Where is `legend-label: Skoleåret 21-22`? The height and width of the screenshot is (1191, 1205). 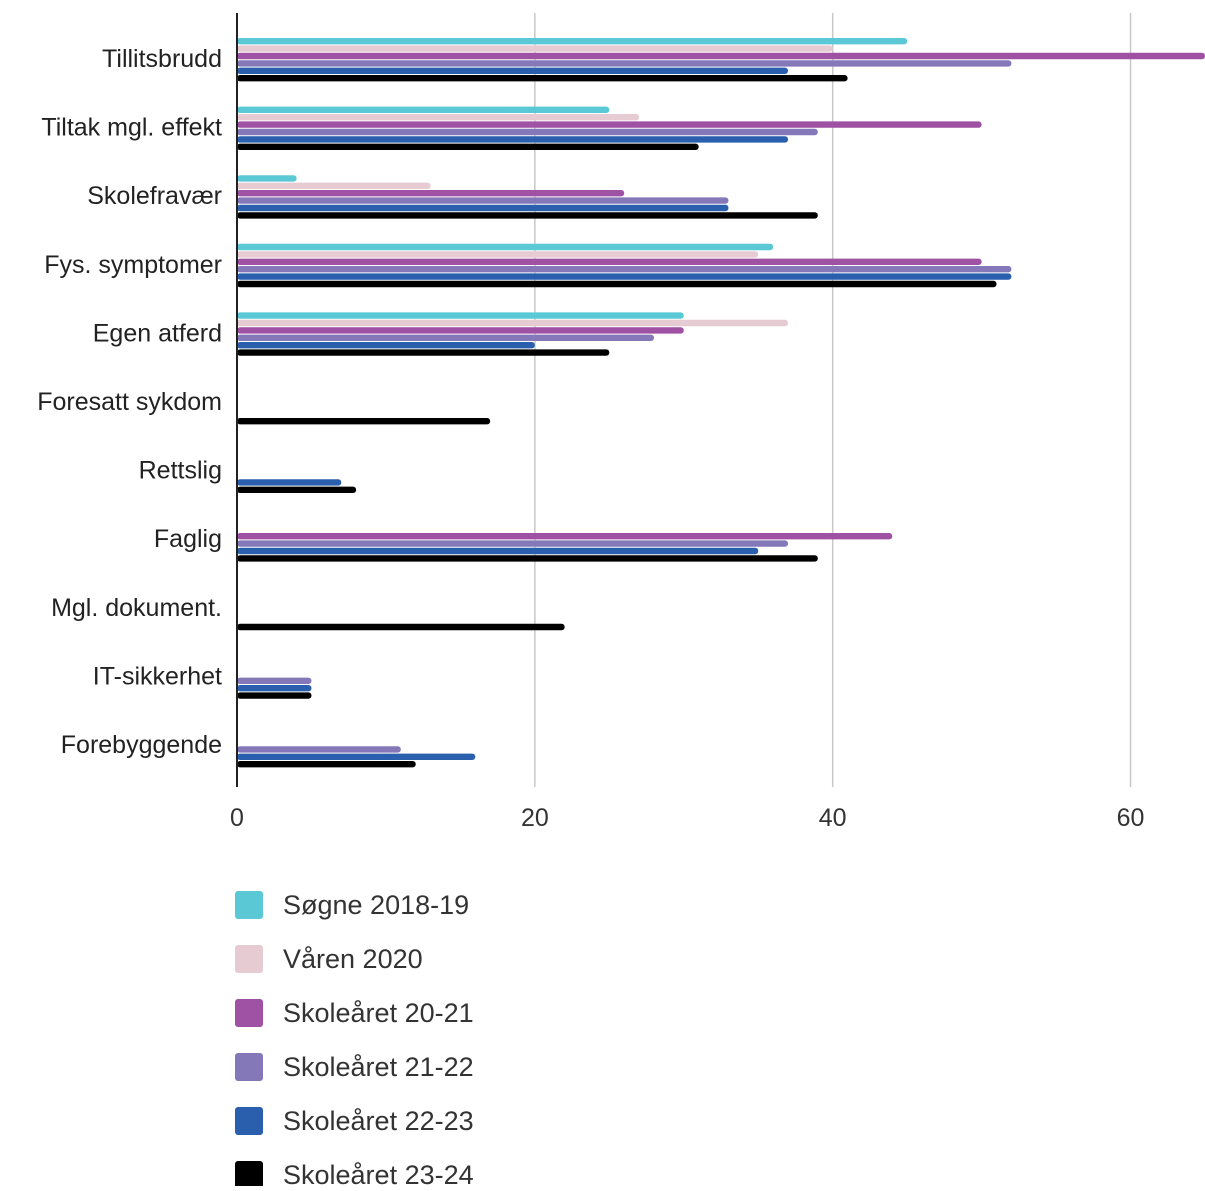 legend-label: Skoleåret 21-22 is located at coordinates (378, 1067).